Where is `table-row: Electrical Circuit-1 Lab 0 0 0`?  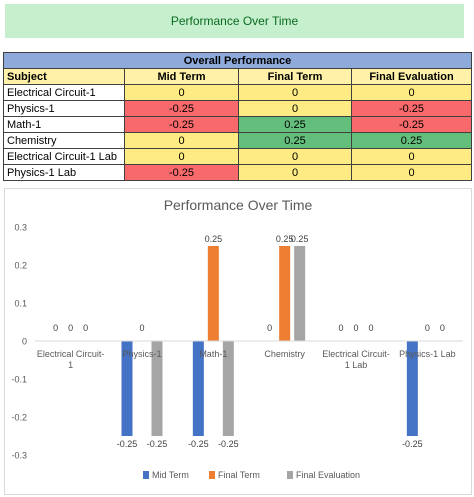
table-row: Electrical Circuit-1 Lab 0 0 0 is located at coordinates (237, 156).